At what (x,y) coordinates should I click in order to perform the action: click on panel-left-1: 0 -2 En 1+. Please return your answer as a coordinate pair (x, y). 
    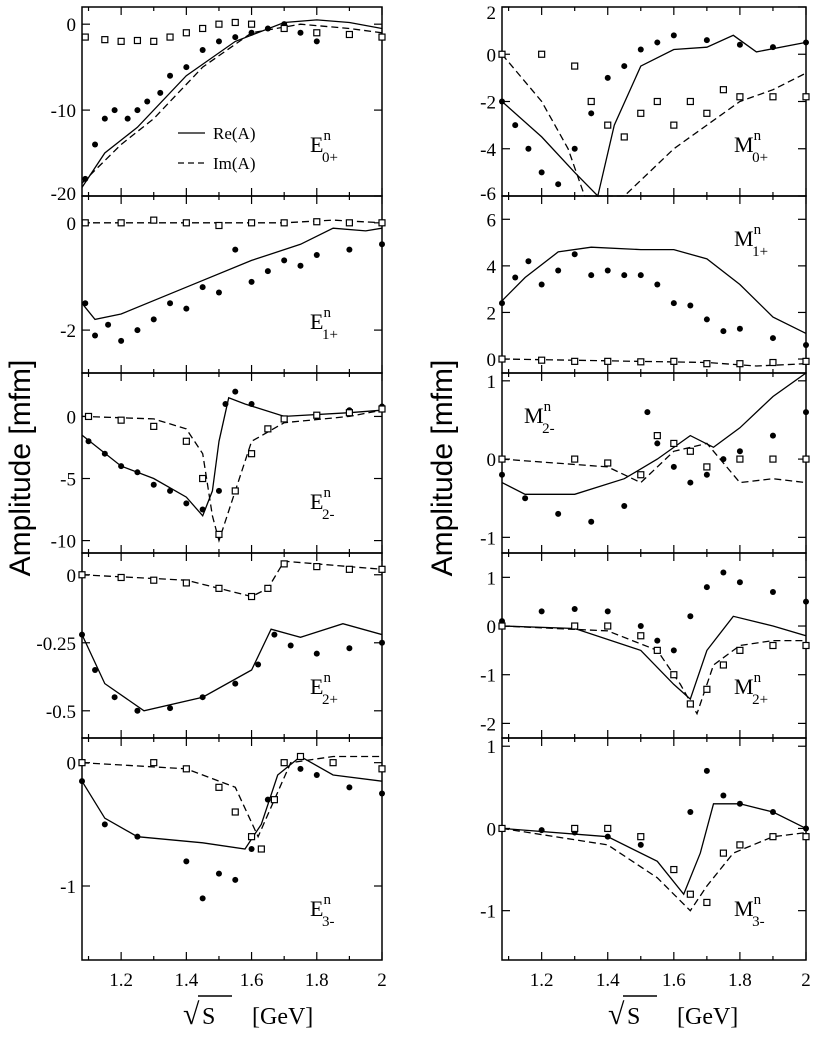
    Looking at the image, I should click on (223, 284).